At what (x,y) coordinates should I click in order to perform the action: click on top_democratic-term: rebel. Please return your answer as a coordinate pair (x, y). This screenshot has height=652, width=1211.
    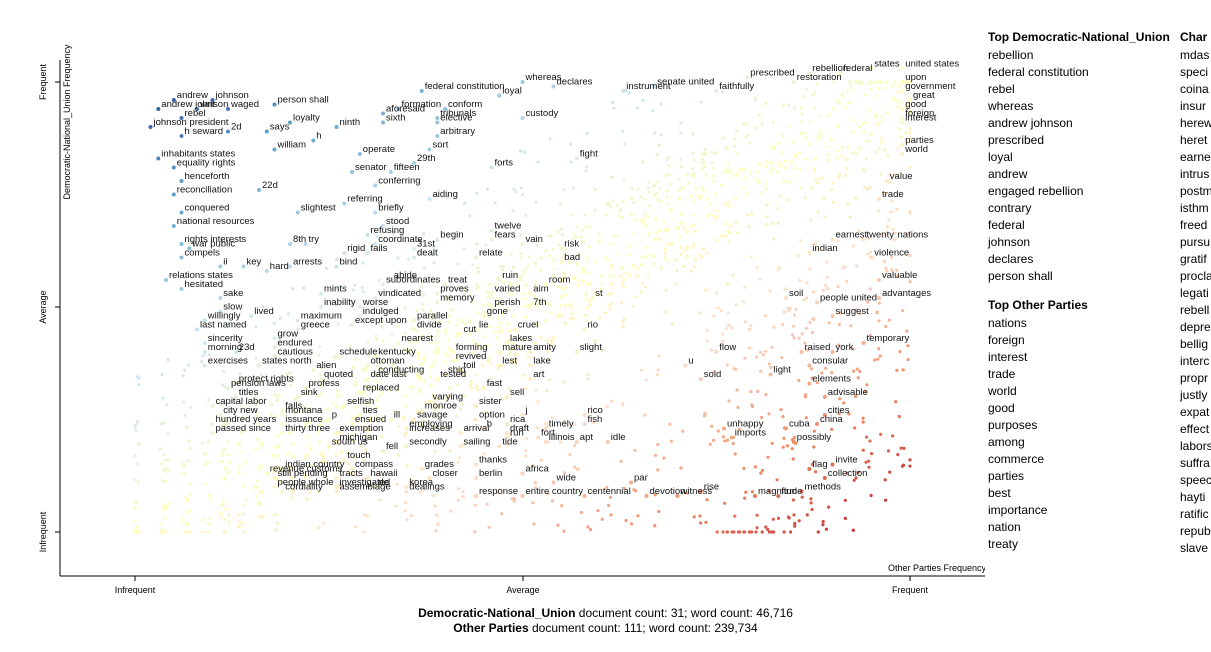
    Looking at the image, I should click on (1001, 89).